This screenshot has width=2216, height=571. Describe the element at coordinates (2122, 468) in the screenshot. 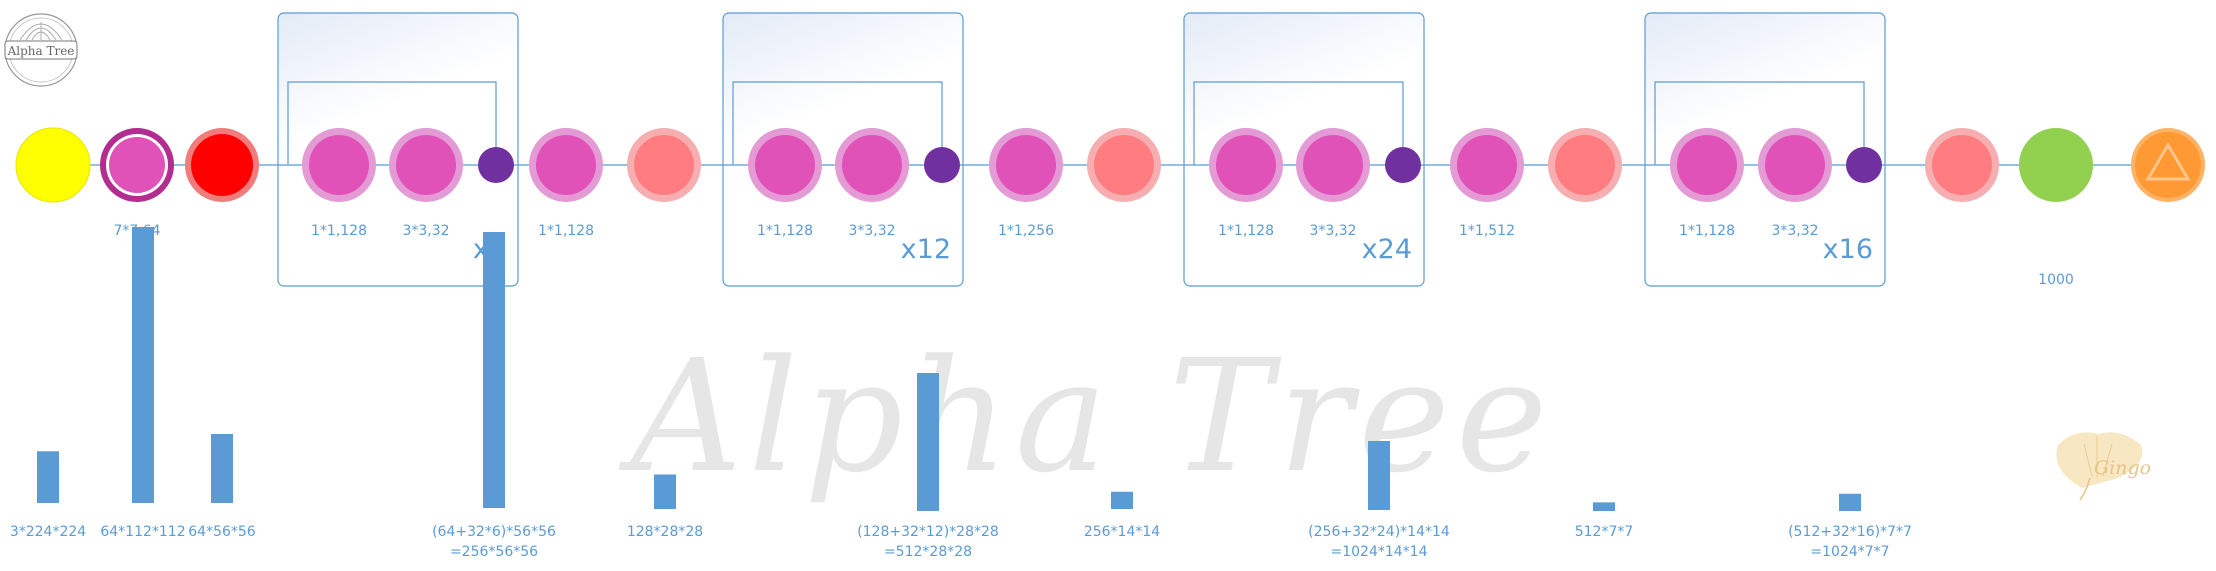

I see `gingo-text: Gingo` at that location.